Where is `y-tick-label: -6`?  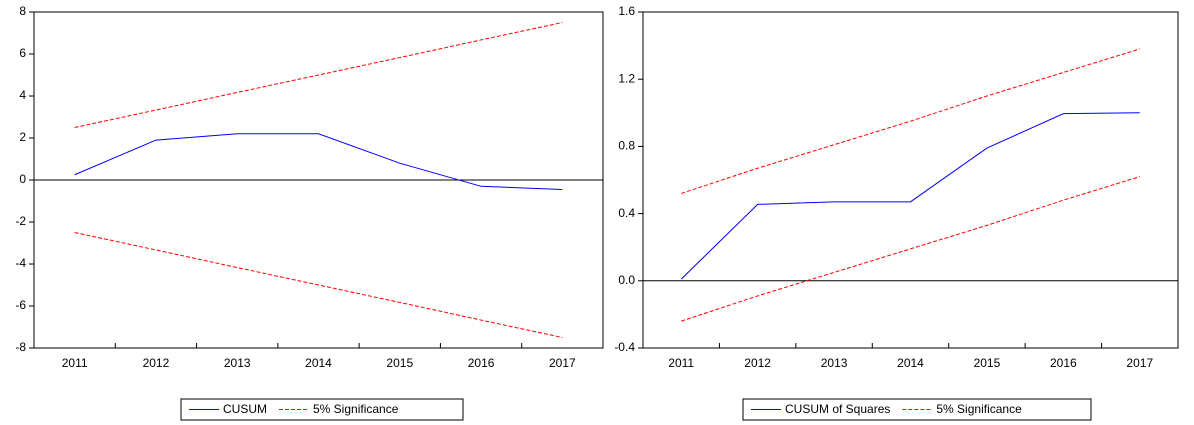
y-tick-label: -6 is located at coordinates (20, 305).